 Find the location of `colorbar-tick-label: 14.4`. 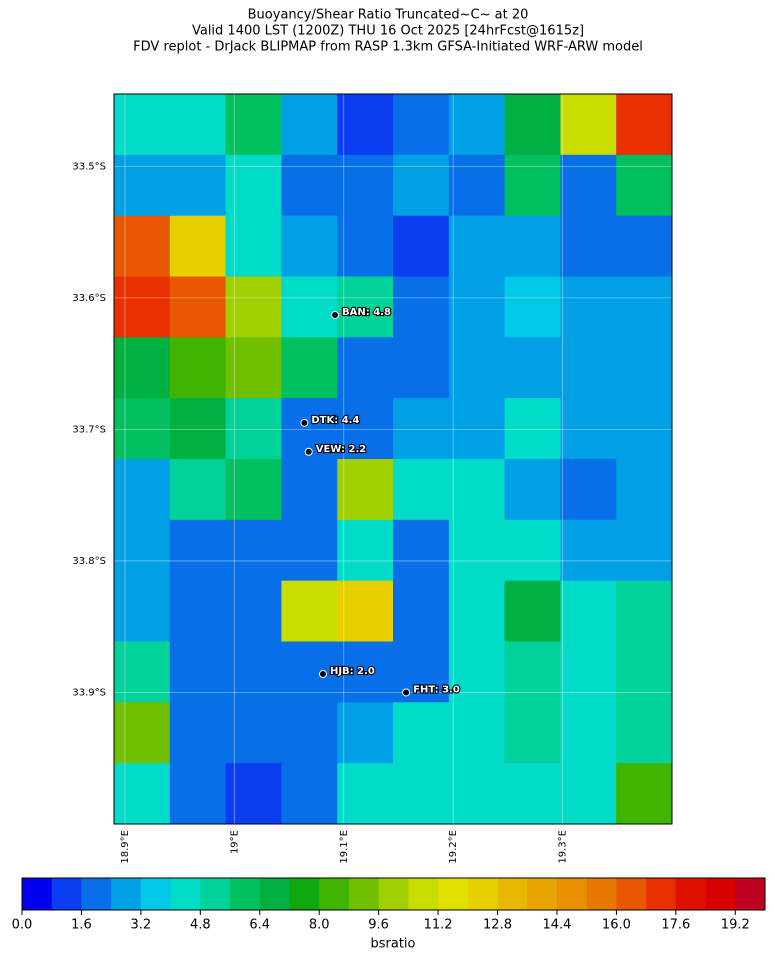

colorbar-tick-label: 14.4 is located at coordinates (556, 925).